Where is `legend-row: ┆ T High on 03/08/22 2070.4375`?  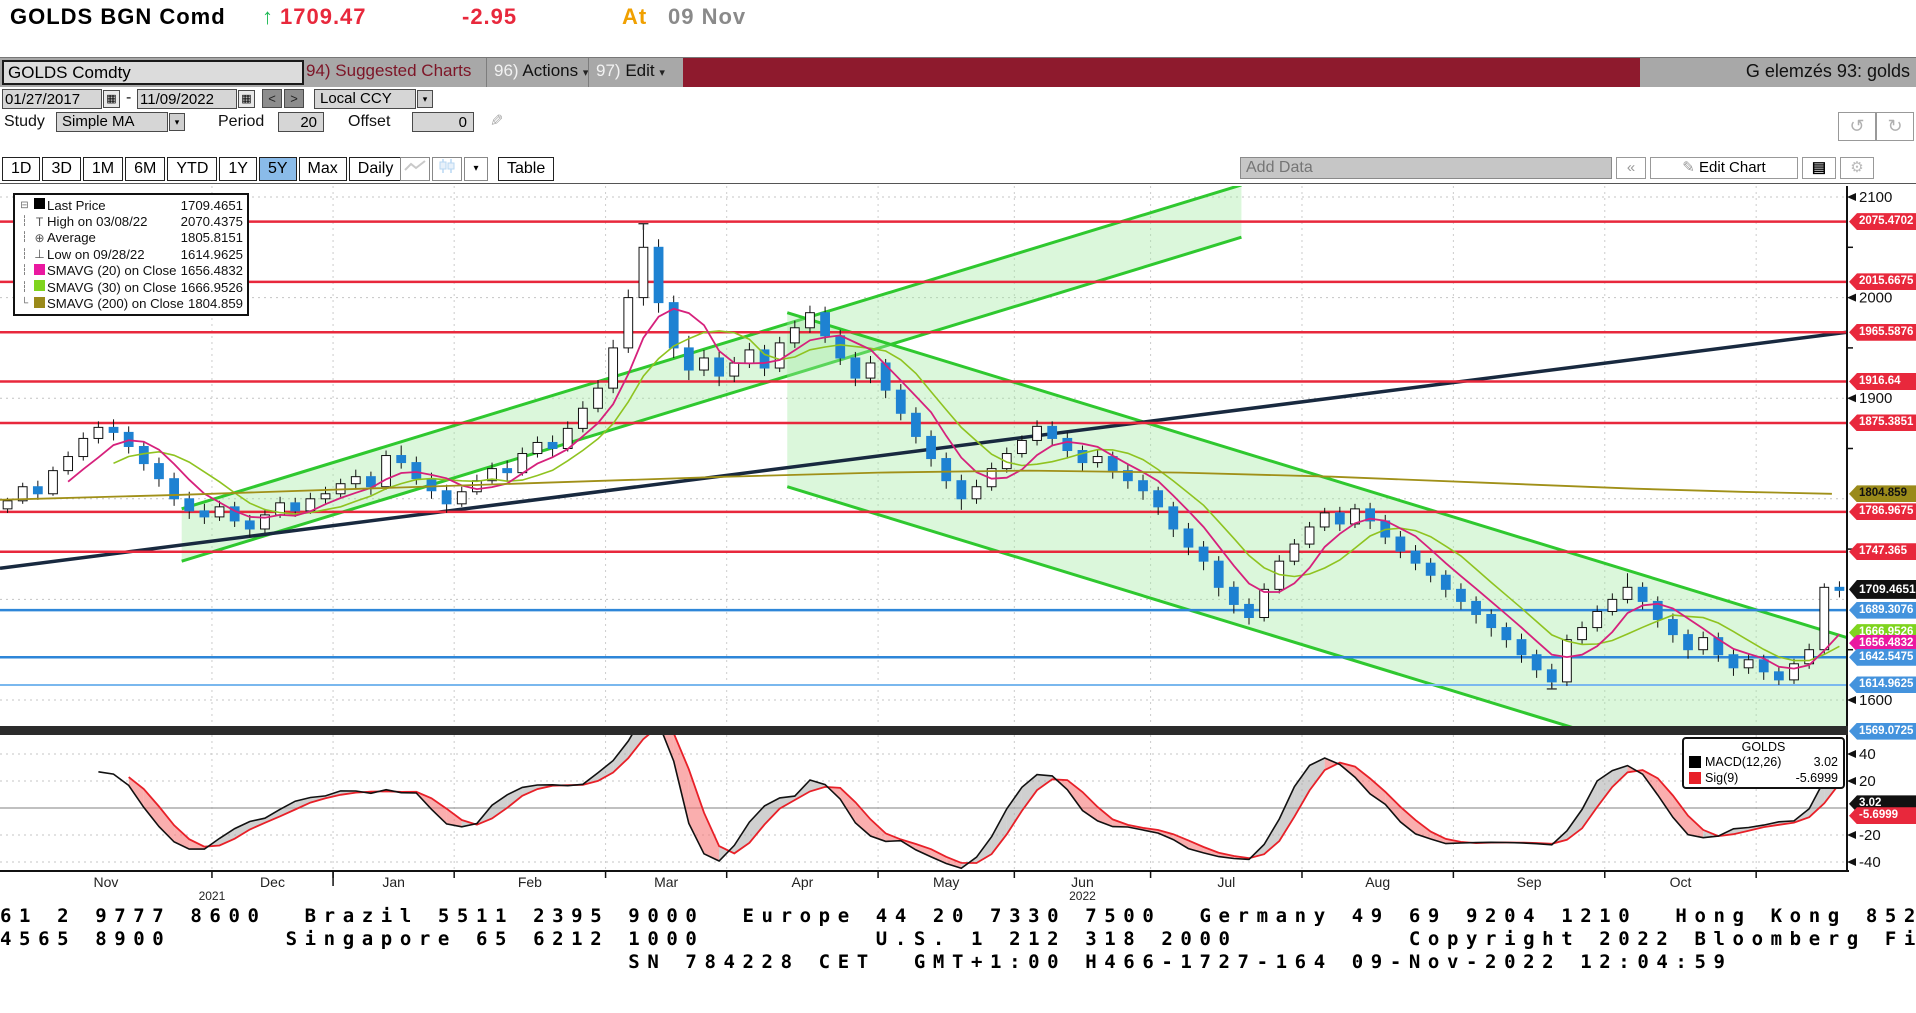 legend-row: ┆ T High on 03/08/22 2070.4375 is located at coordinates (132, 222).